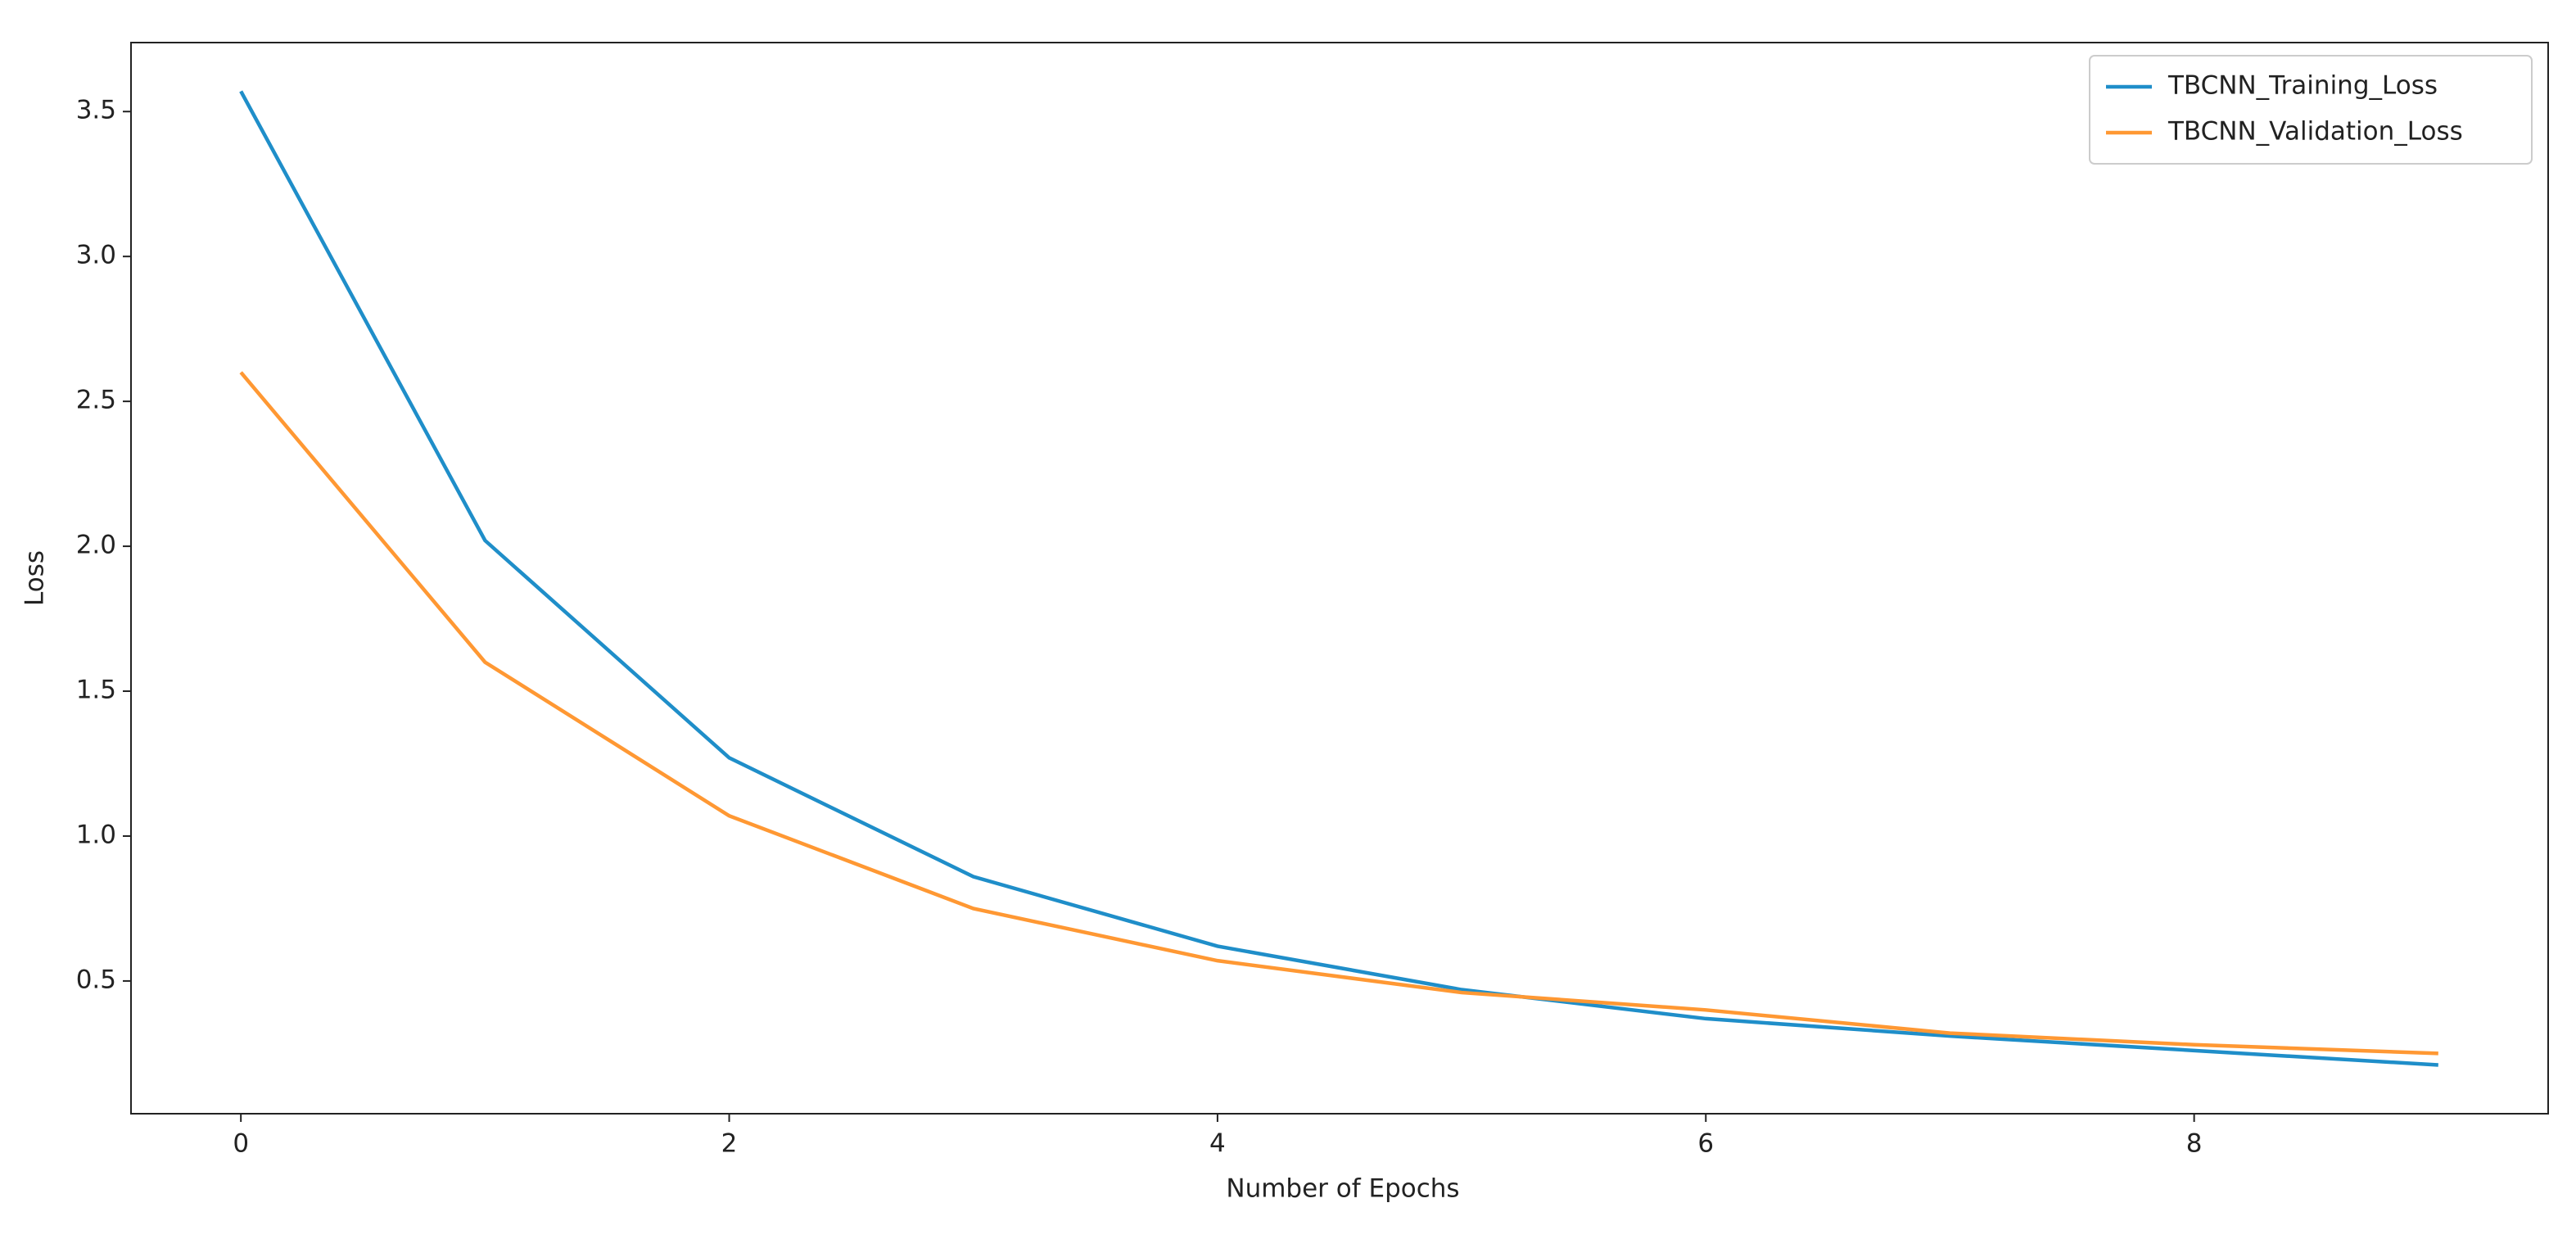  I want to click on y-tick-label: 3.0, so click(96, 255).